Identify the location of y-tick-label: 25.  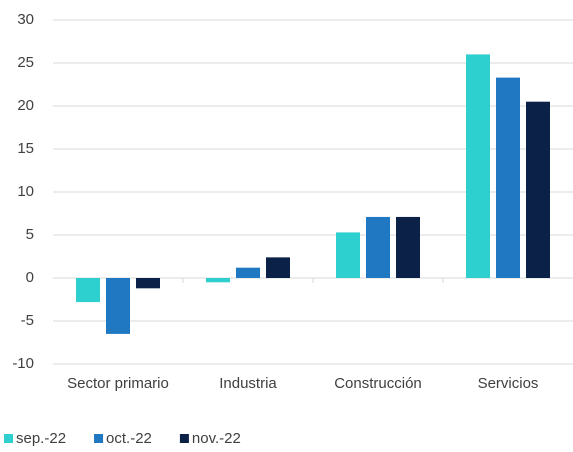
(25, 62).